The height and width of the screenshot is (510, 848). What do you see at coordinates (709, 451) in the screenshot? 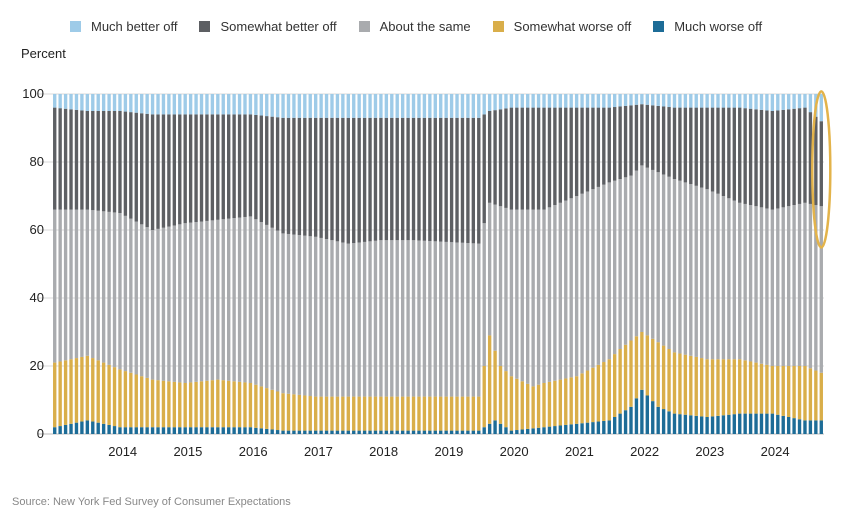
I see `x-tick-label: 2023` at bounding box center [709, 451].